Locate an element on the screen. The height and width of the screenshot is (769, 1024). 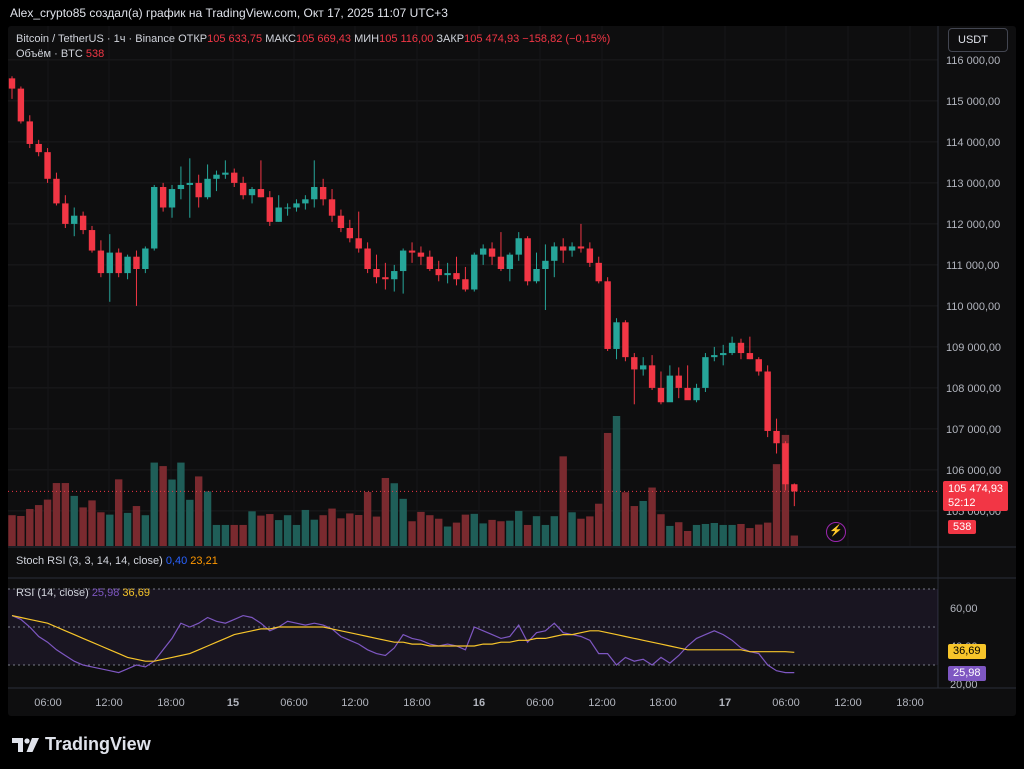
close-label: ЗАКР is located at coordinates (450, 39).